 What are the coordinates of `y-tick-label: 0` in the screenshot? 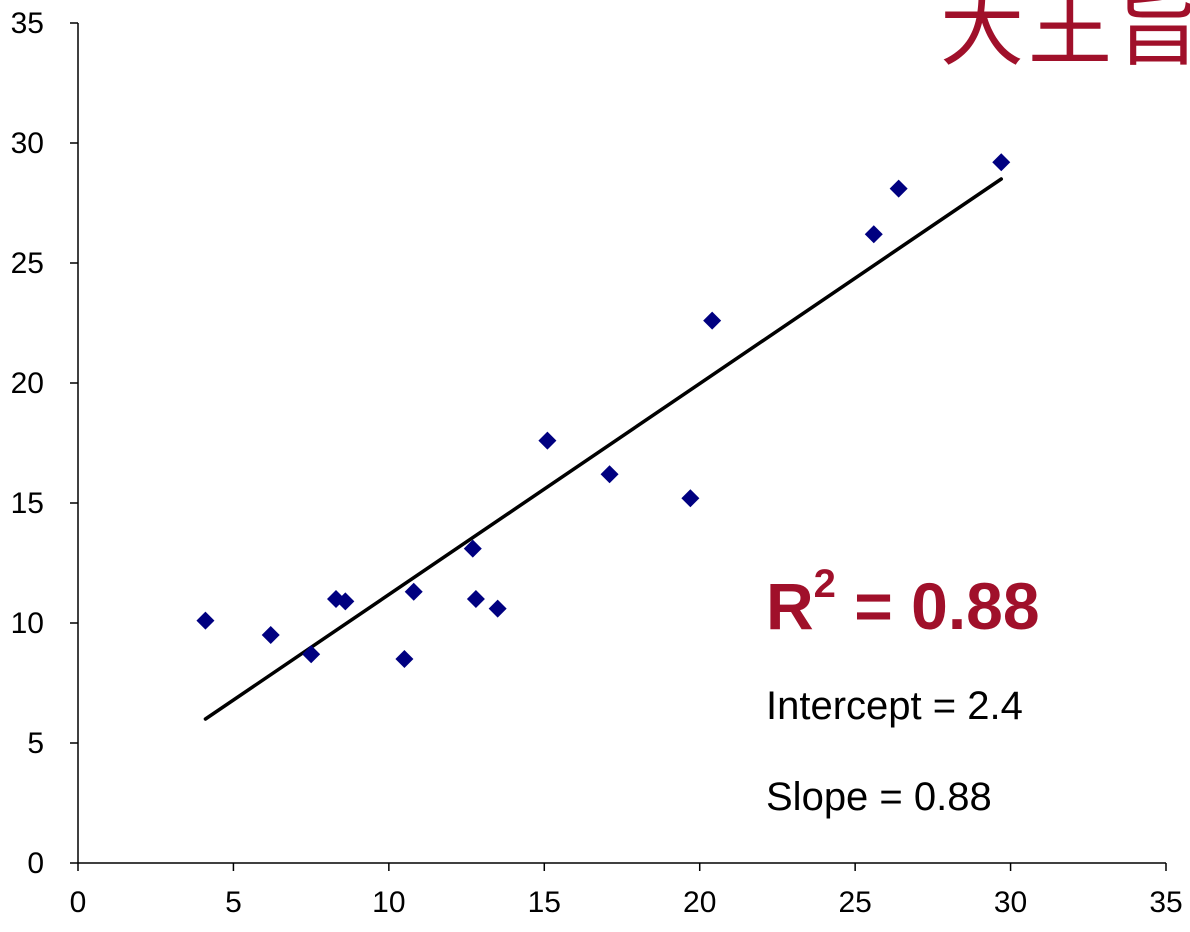 It's located at (35, 863).